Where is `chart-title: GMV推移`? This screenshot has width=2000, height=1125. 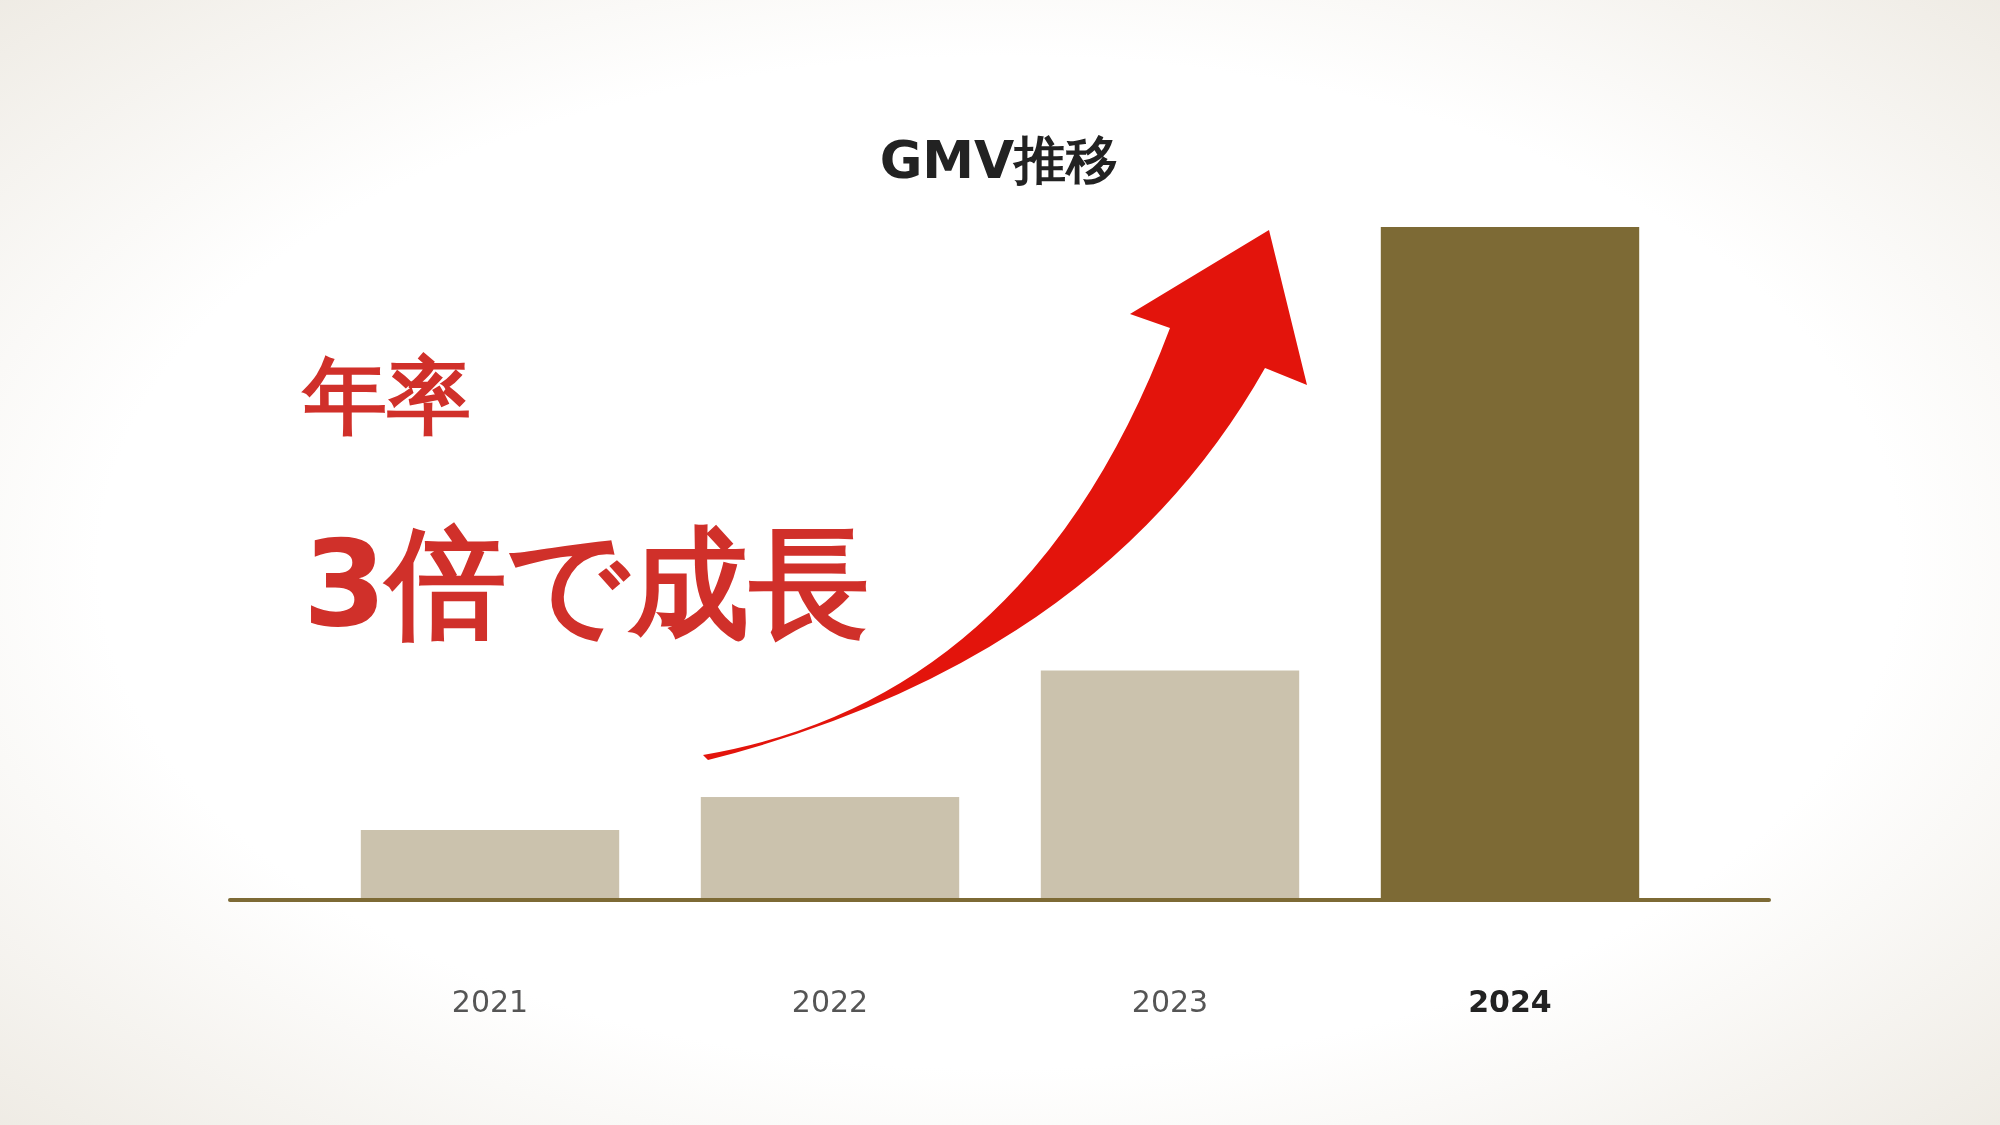 chart-title: GMV推移 is located at coordinates (999, 160).